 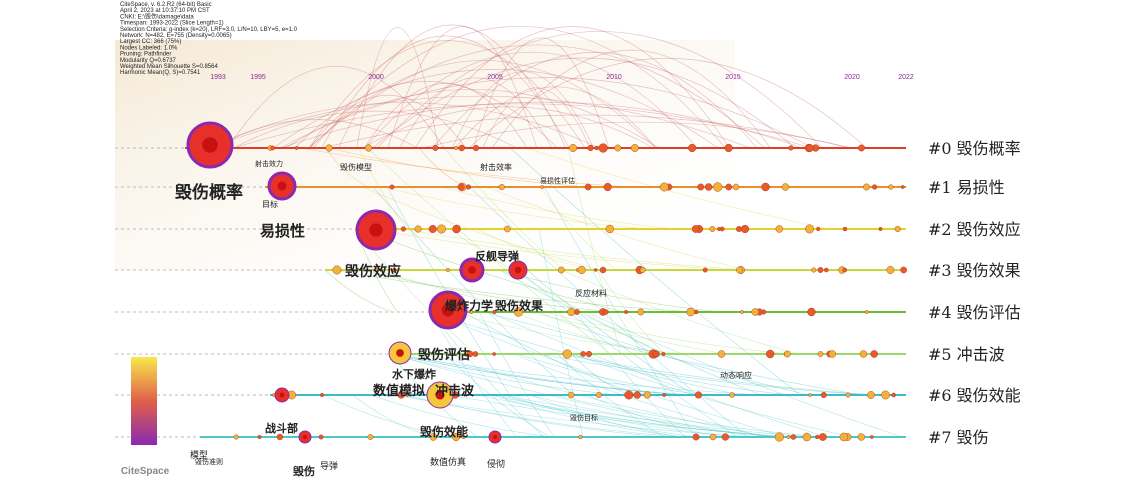 I want to click on node-label: 侵彻, so click(x=496, y=464).